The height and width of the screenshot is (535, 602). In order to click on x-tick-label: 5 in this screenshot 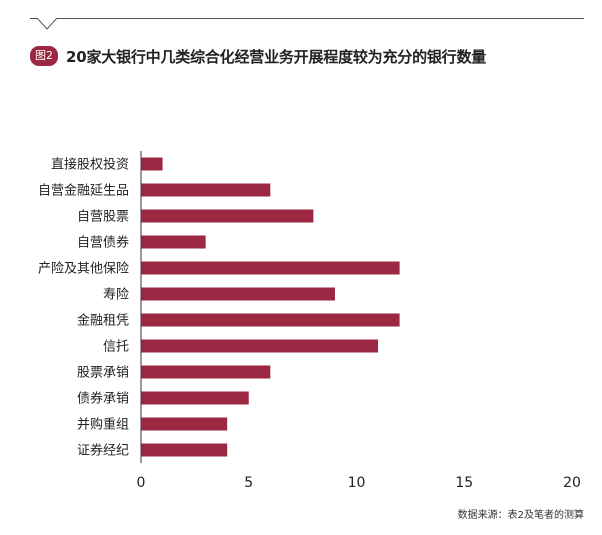, I will do `click(248, 483)`.